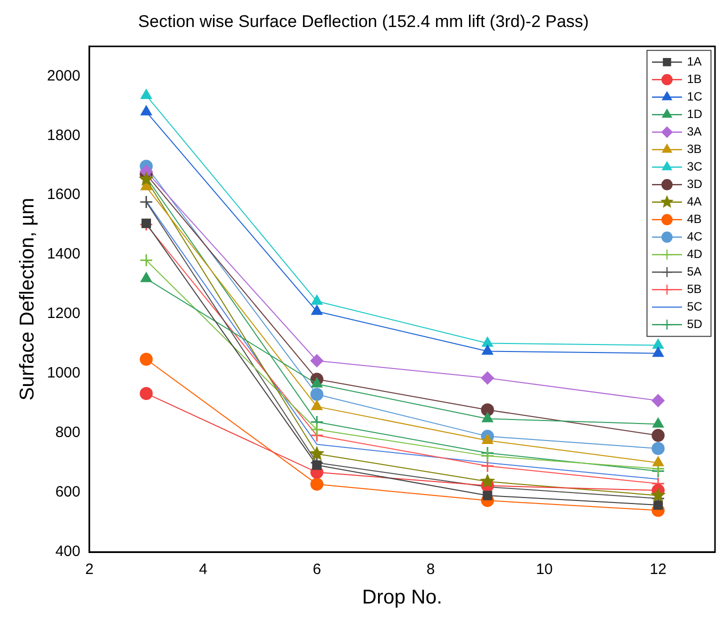 Image resolution: width=723 pixels, height=622 pixels. I want to click on x-tick-label: 4, so click(203, 569).